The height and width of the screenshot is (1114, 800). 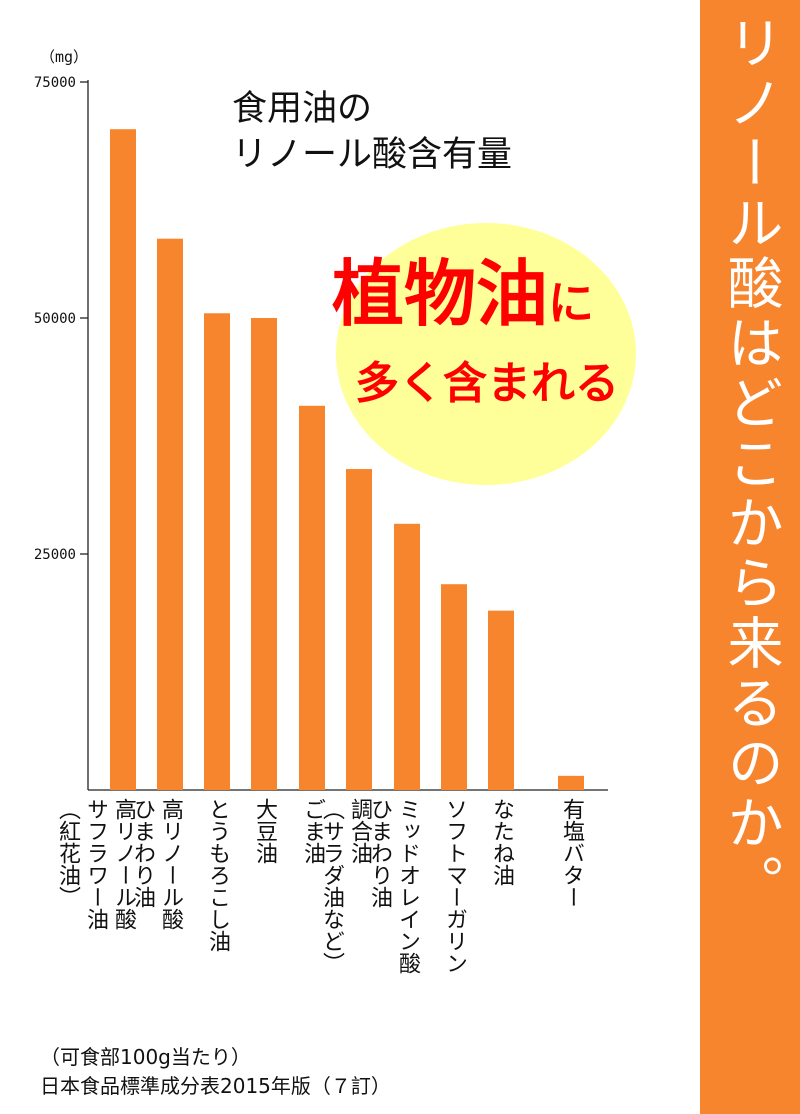 I want to click on bubble-headline: 植物油に, so click(x=463, y=298).